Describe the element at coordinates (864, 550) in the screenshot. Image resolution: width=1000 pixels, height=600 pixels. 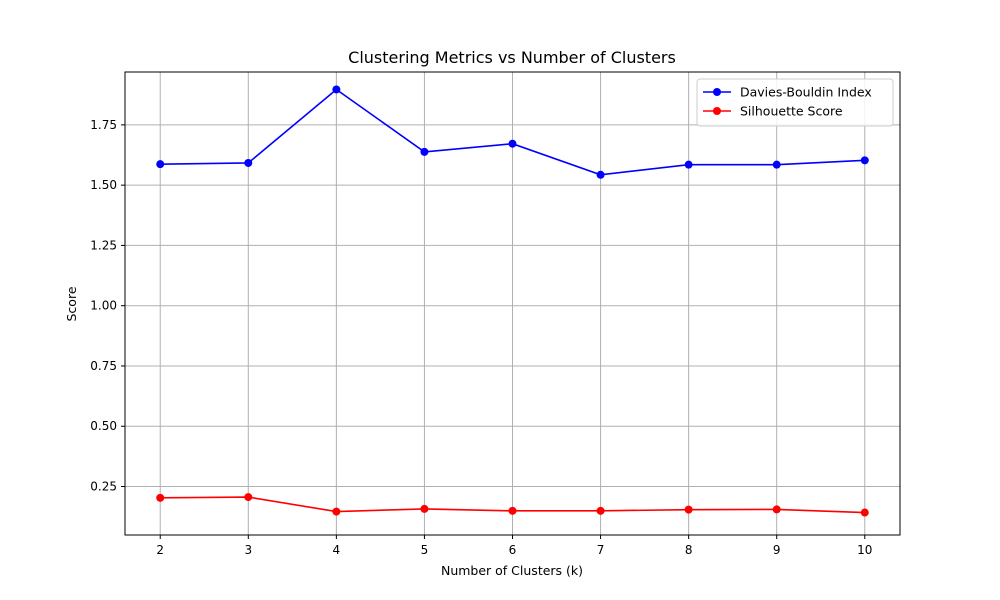
I see `x-tick-label: 10` at that location.